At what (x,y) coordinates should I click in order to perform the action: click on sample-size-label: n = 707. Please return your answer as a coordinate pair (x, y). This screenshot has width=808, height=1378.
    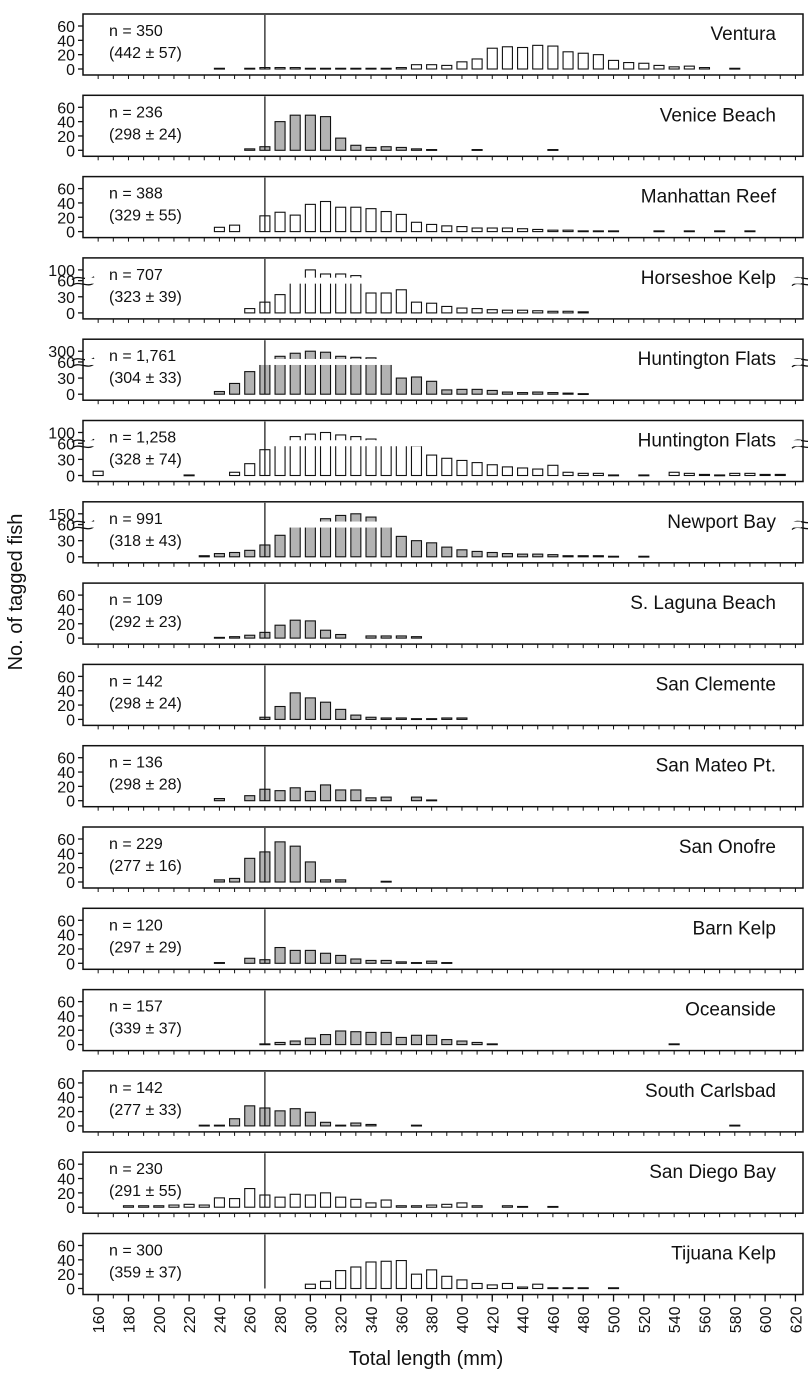
    Looking at the image, I should click on (136, 275).